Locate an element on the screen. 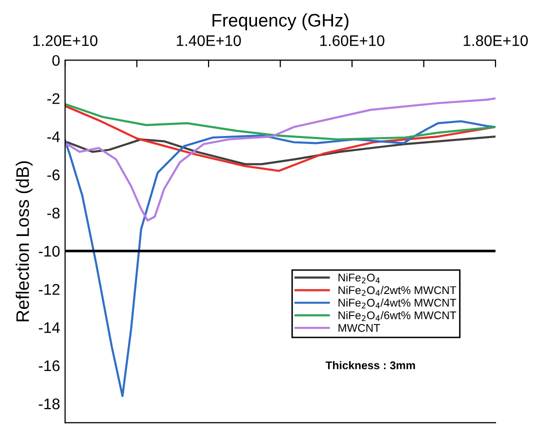 This screenshot has height=427, width=538. x-tick-label: 1.20E+10 is located at coordinates (65, 40).